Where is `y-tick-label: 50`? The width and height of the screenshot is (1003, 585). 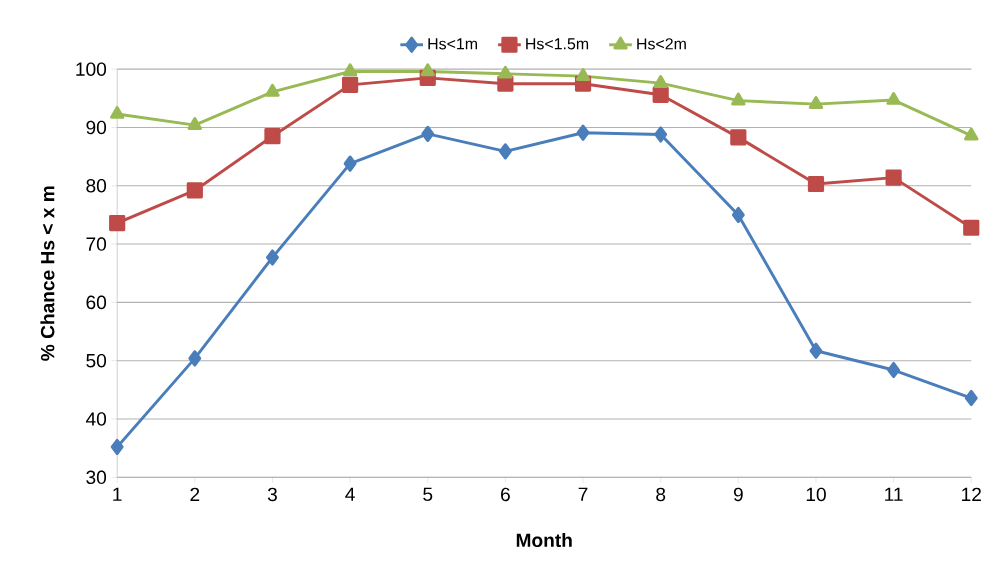 y-tick-label: 50 is located at coordinates (96, 360).